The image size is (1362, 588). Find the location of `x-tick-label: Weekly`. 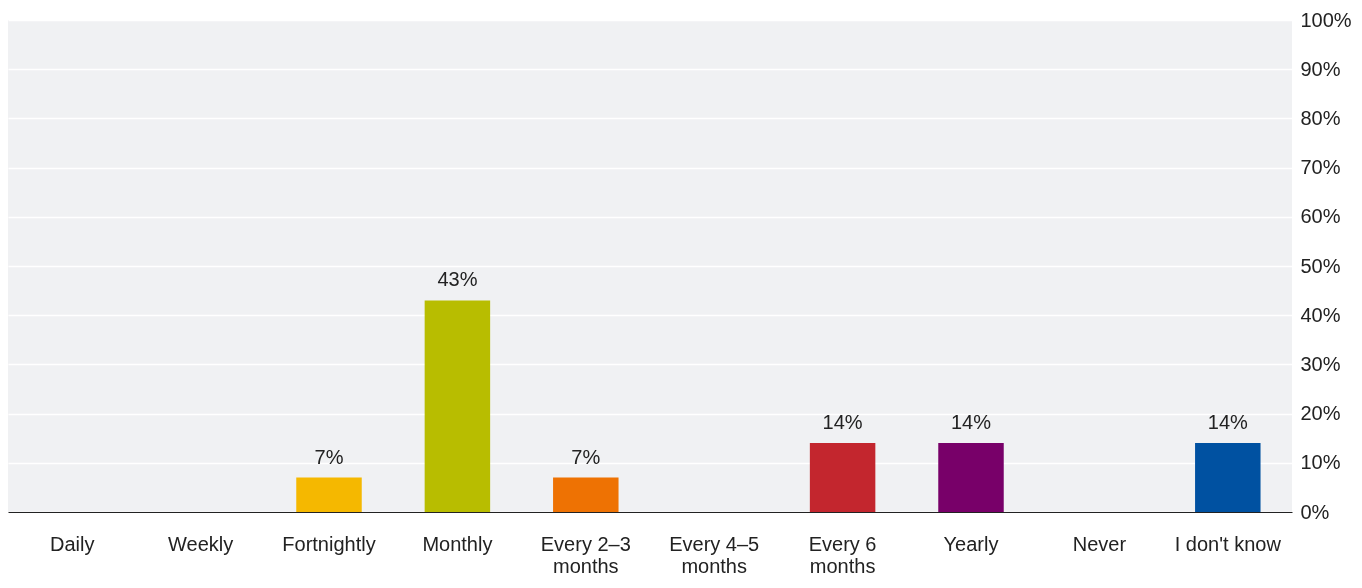

x-tick-label: Weekly is located at coordinates (200, 543).